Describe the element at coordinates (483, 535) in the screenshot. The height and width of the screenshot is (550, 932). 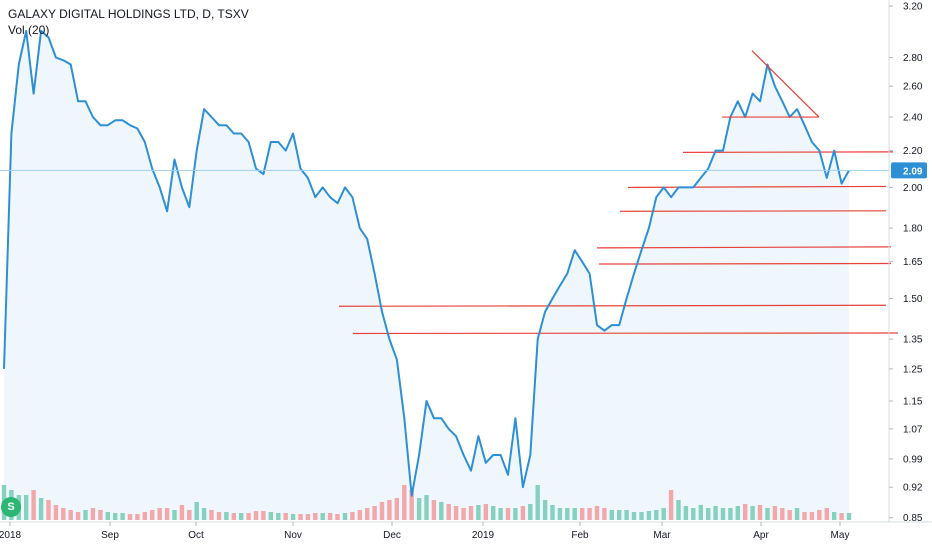
I see `x-tick-label: 2019` at that location.